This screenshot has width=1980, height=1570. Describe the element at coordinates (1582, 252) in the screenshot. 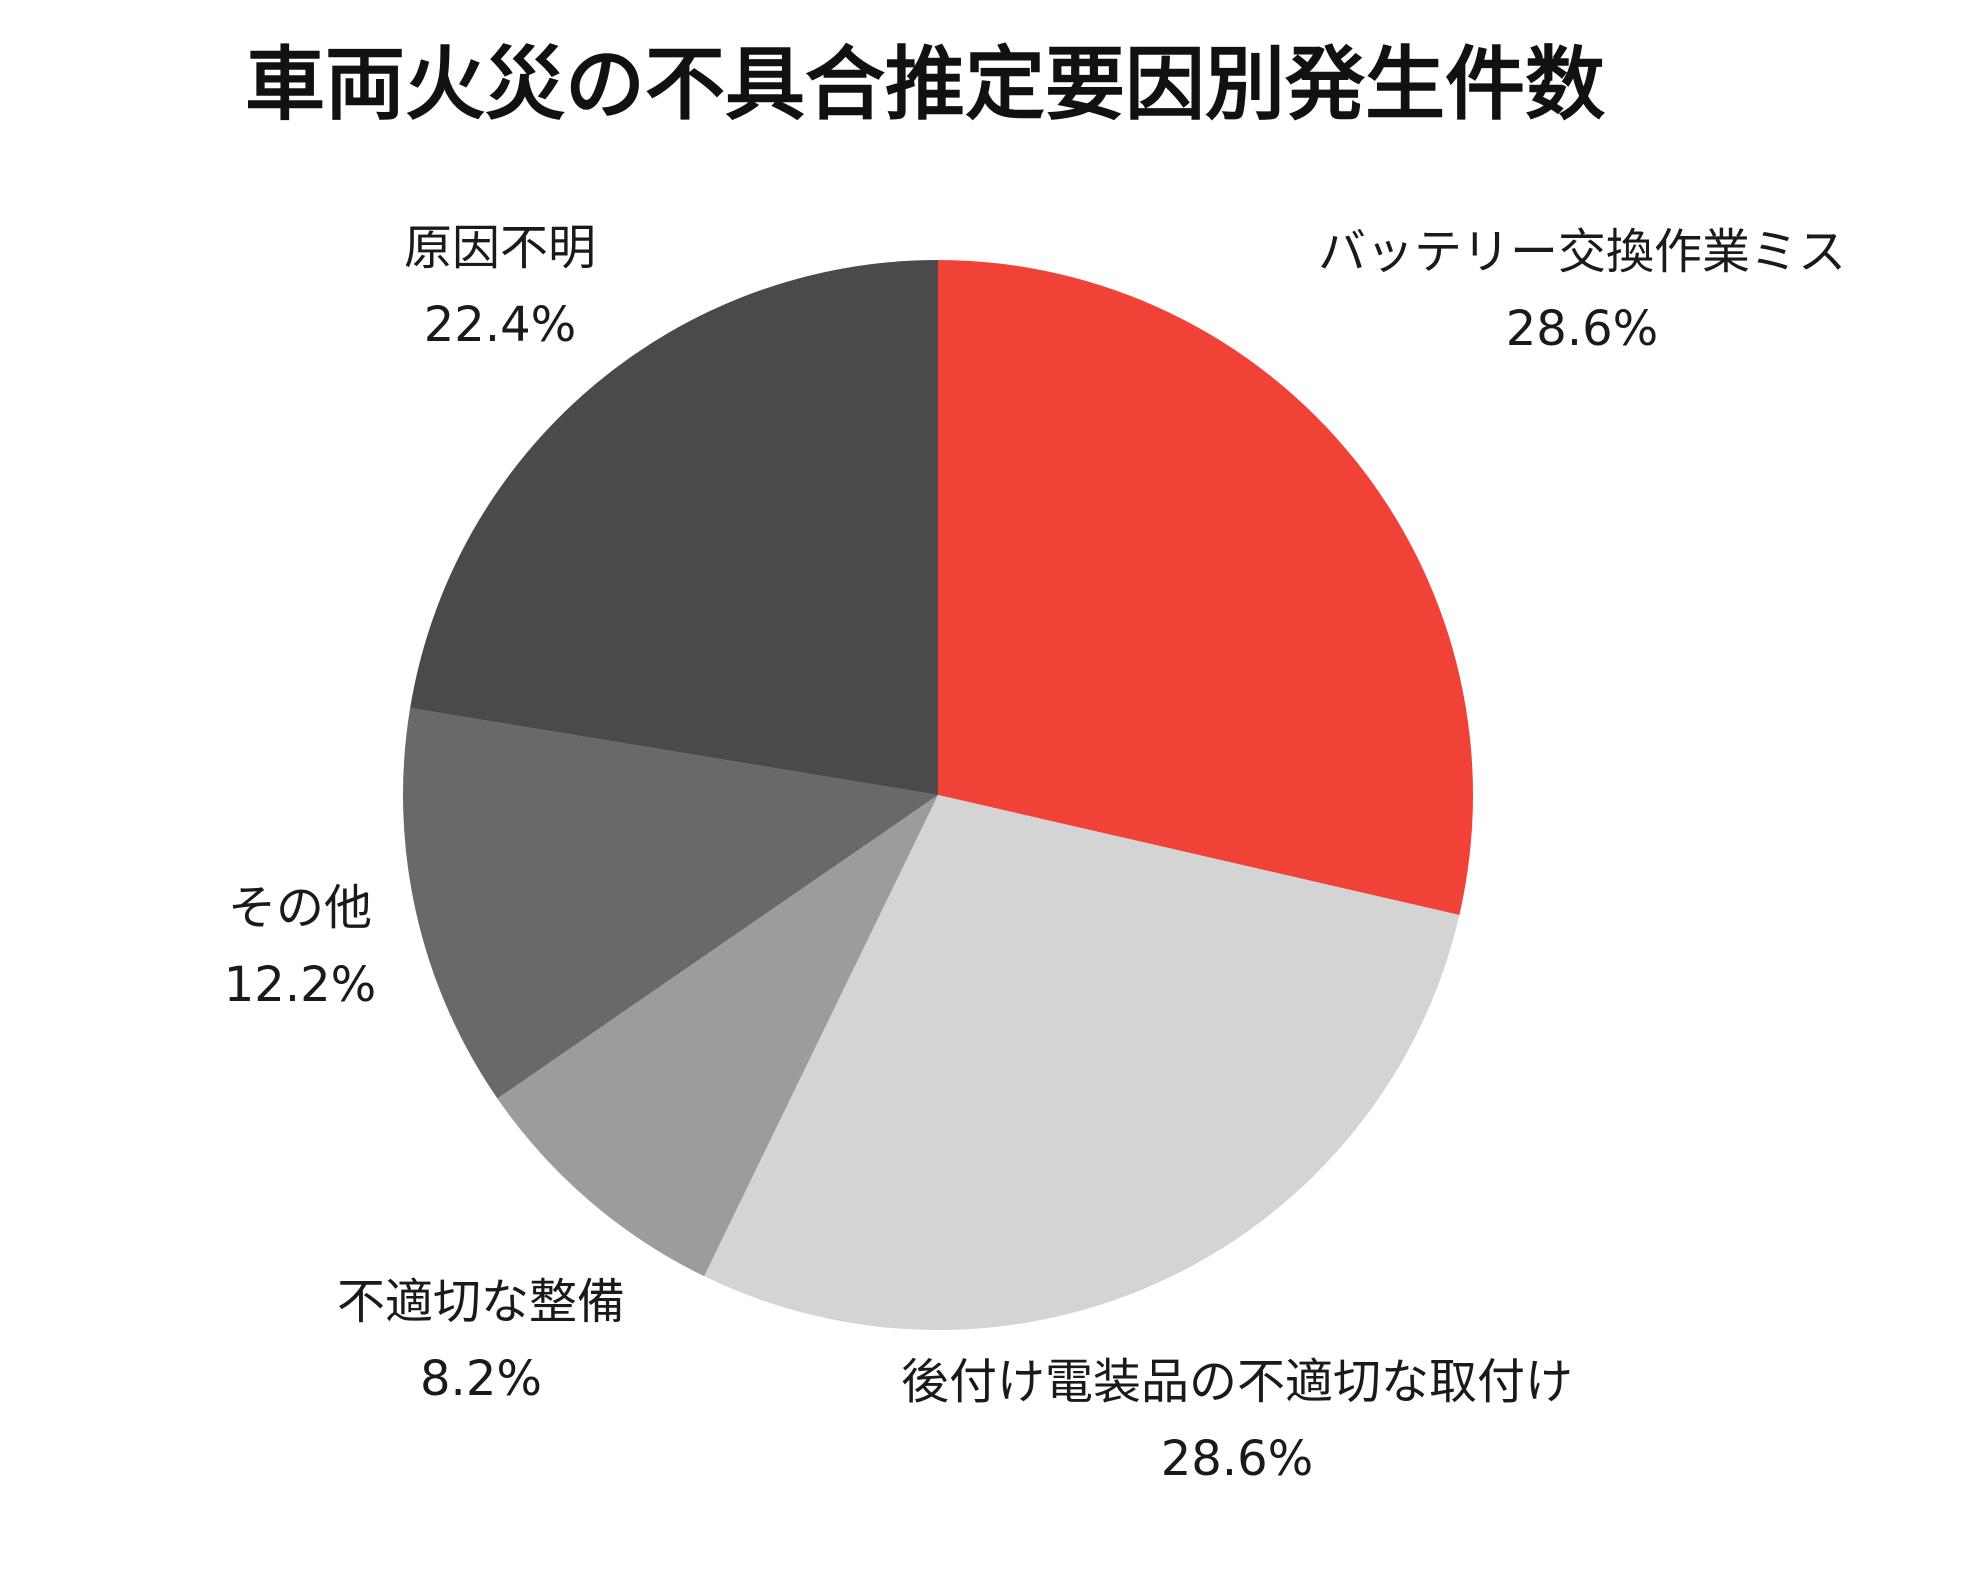

I see `slice-label-0: バッテリー交換作業ミス` at that location.